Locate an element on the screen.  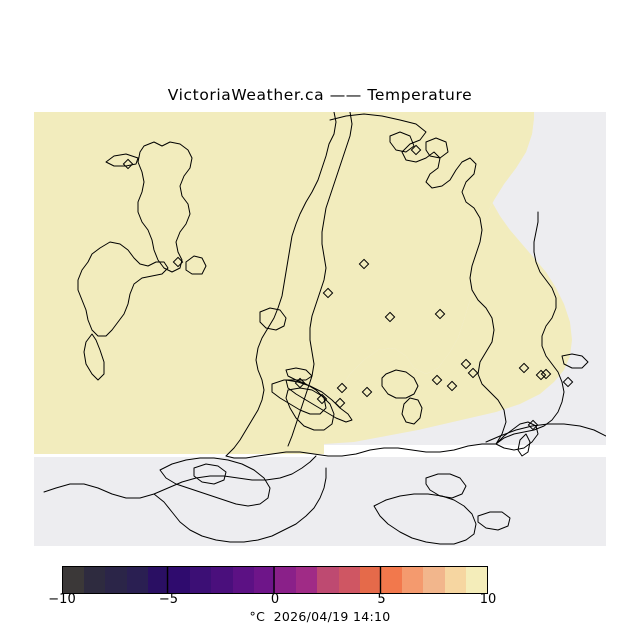
page-title: VictoriaWeather.ca —— Temperature is located at coordinates (320, 95).